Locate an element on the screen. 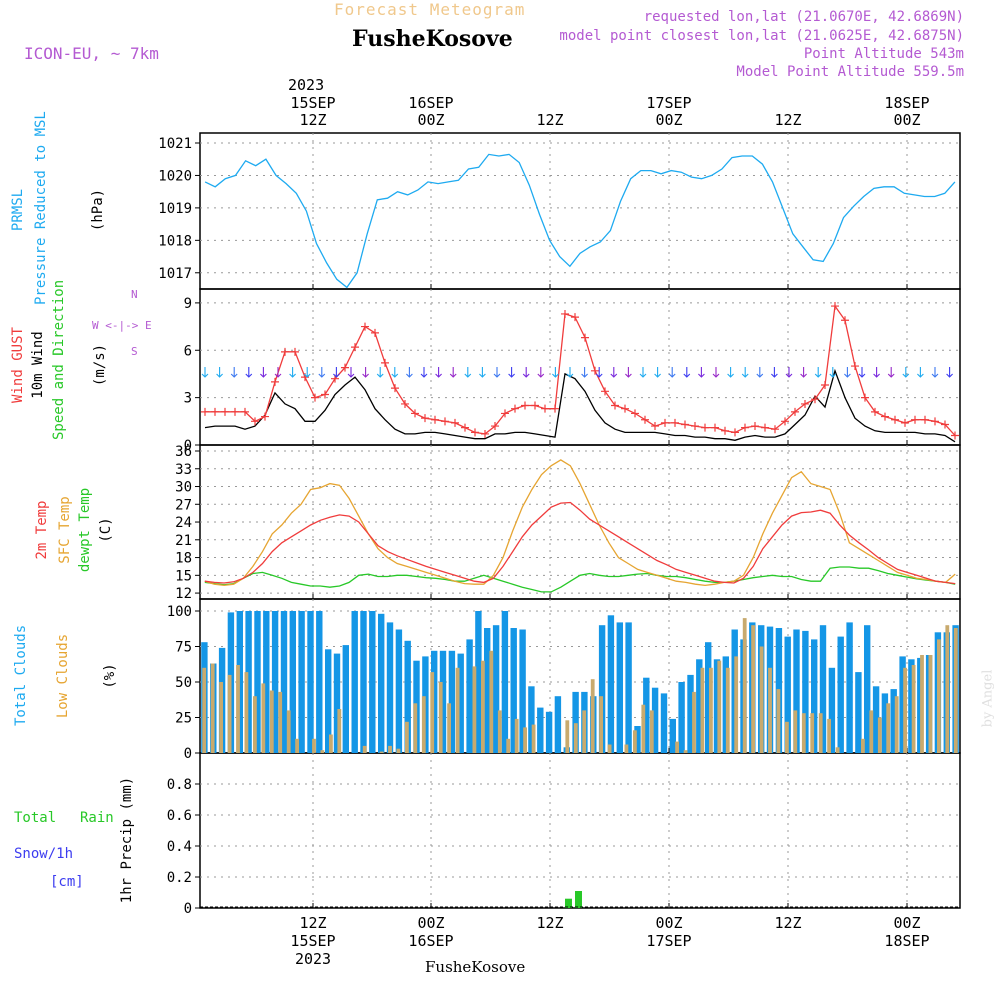 Image resolution: width=1000 pixels, height=1000 pixels. bottom-time-label: 00Z is located at coordinates (669, 923).